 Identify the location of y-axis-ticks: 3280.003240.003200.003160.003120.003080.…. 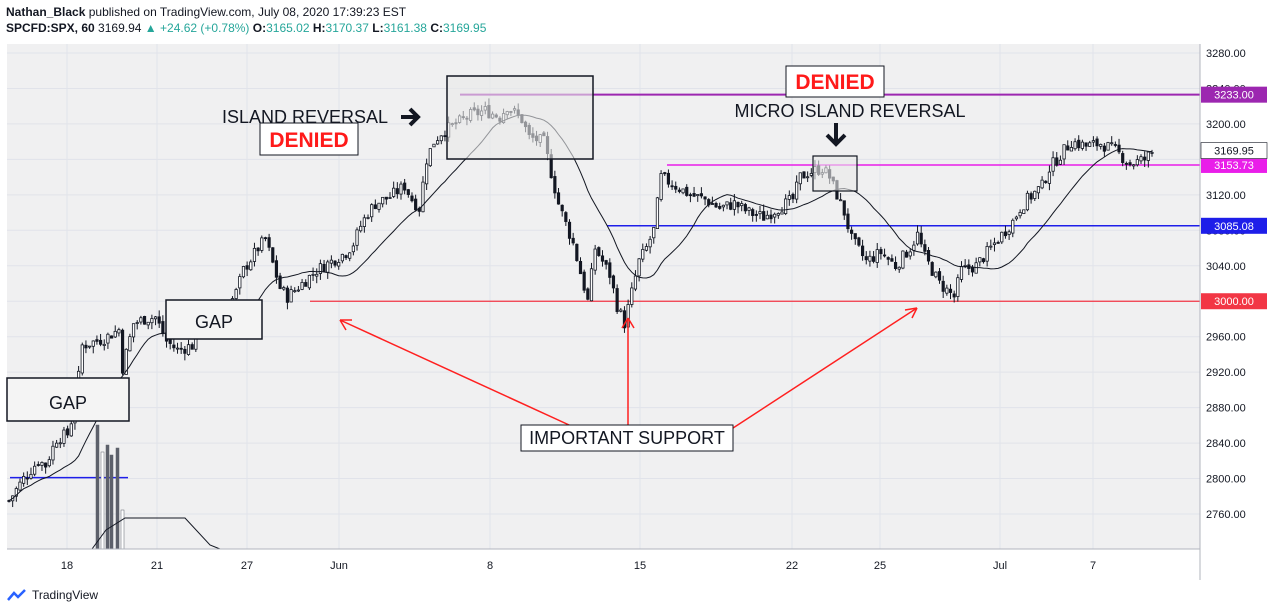
(1226, 284).